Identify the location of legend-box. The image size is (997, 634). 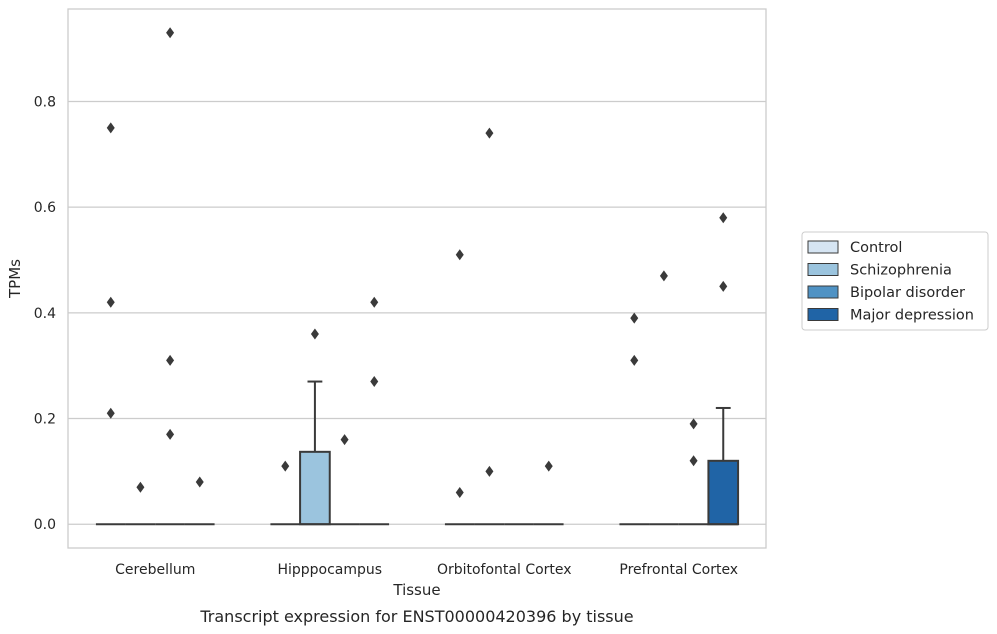
(895, 281).